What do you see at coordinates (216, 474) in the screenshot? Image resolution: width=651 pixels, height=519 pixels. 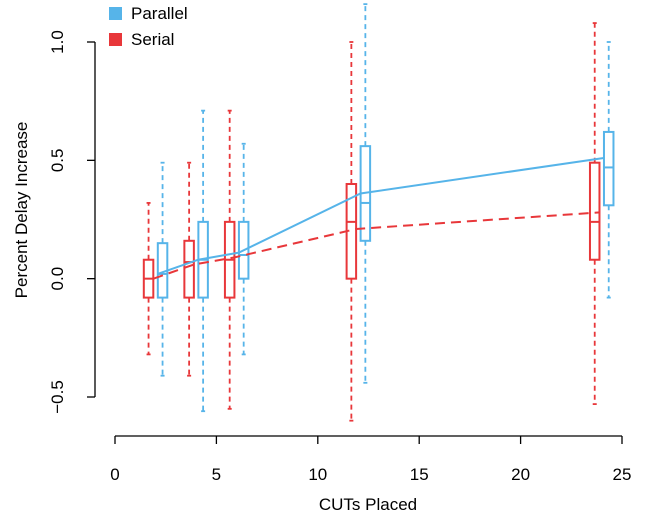 I see `x-tick-label: 5` at bounding box center [216, 474].